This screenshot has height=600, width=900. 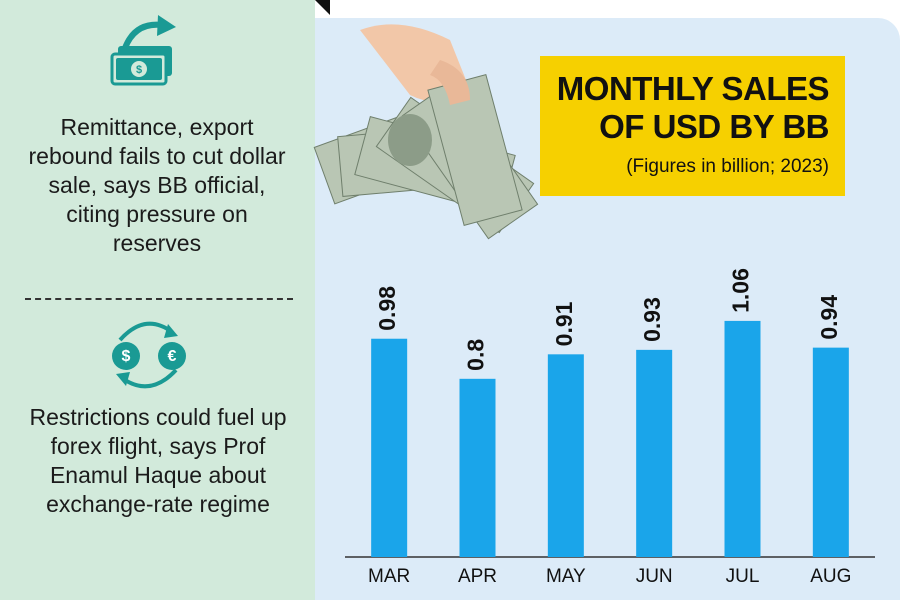 I want to click on chart-subtitle: (Figures in billion; 2023), so click(x=727, y=166).